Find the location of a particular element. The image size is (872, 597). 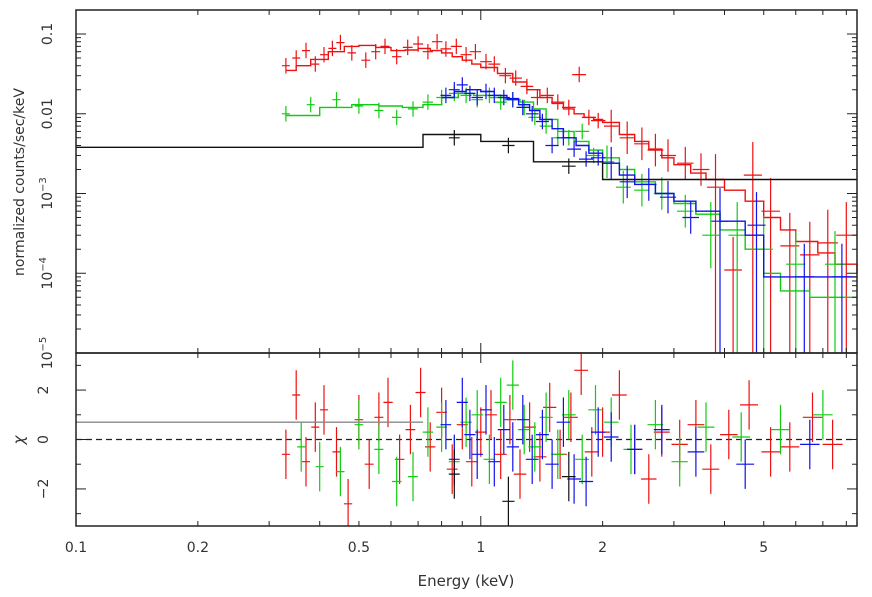

x-tick-label: 2 is located at coordinates (602, 548).